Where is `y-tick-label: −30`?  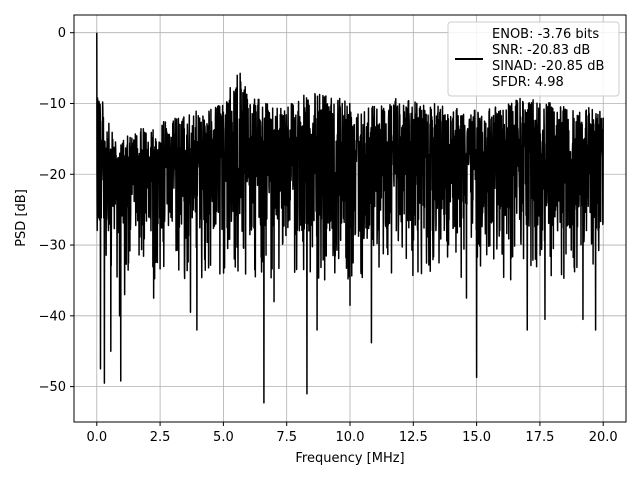
y-tick-label: −30 is located at coordinates (52, 246).